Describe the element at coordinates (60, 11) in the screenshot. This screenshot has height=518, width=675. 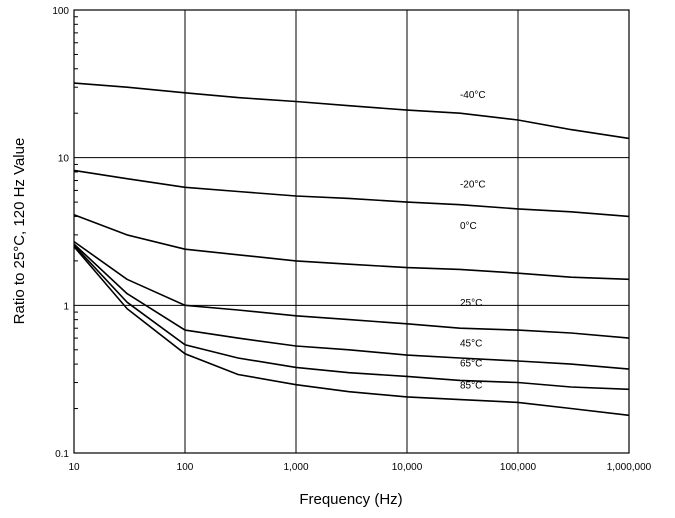
I see `y-tick-label: 100` at that location.